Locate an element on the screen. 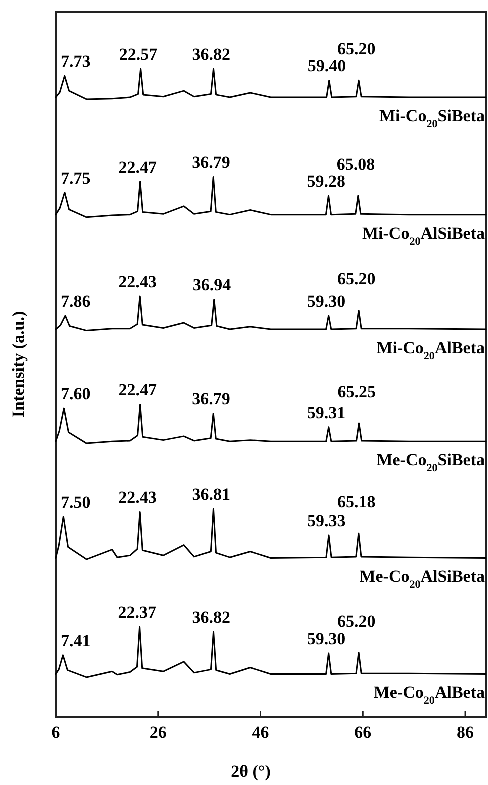  x-tick-label: 66 is located at coordinates (363, 732).